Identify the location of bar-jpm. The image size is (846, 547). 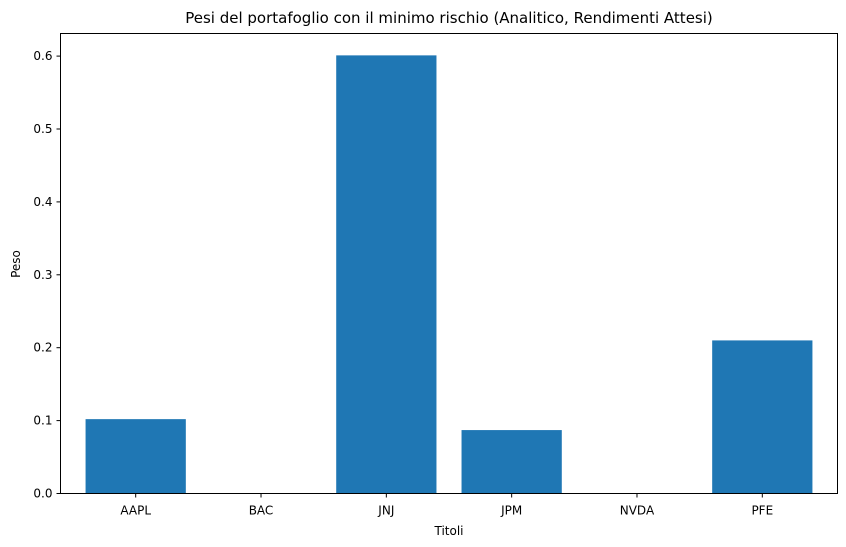
(511, 462).